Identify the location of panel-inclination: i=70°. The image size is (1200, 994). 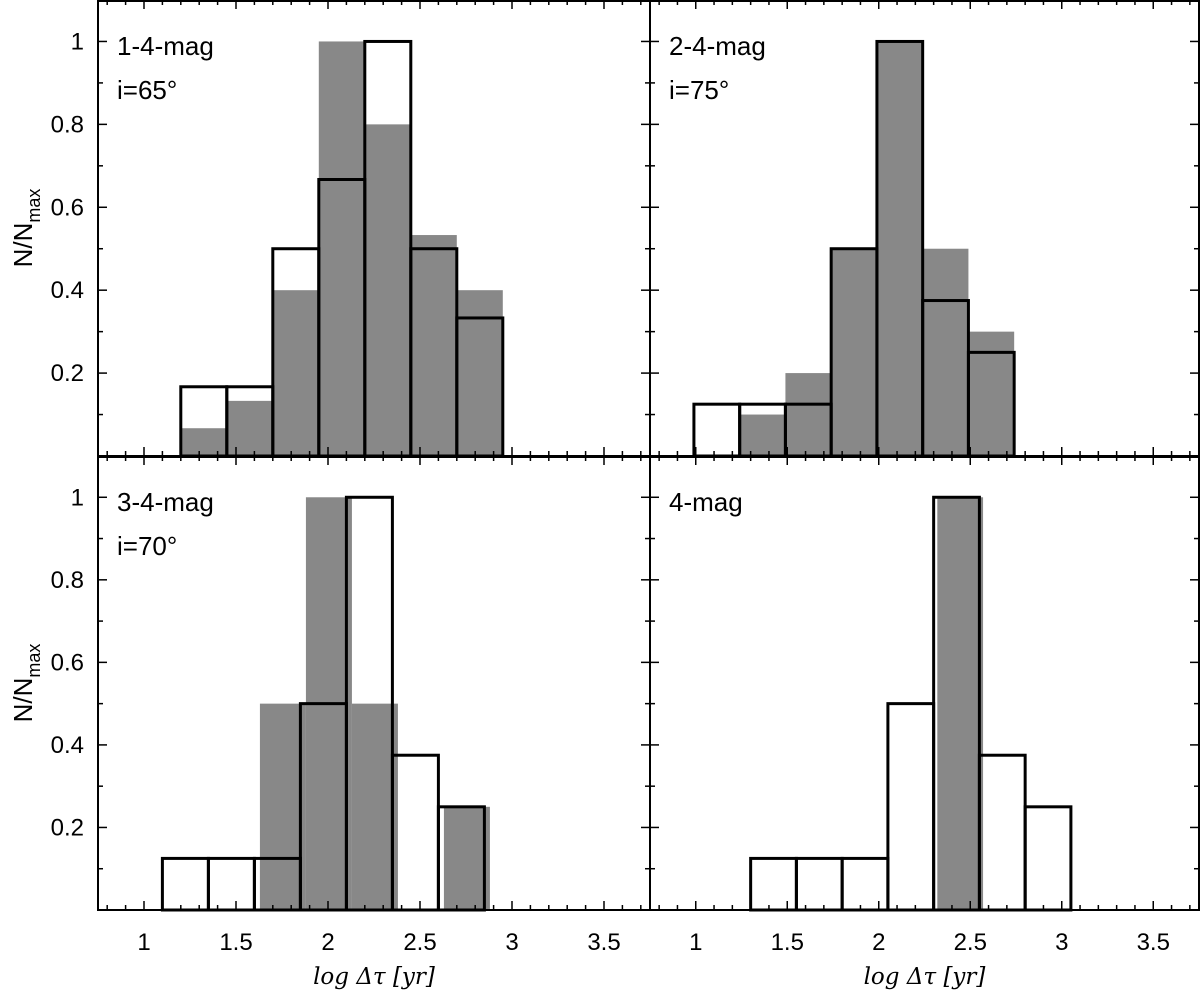
(147, 546).